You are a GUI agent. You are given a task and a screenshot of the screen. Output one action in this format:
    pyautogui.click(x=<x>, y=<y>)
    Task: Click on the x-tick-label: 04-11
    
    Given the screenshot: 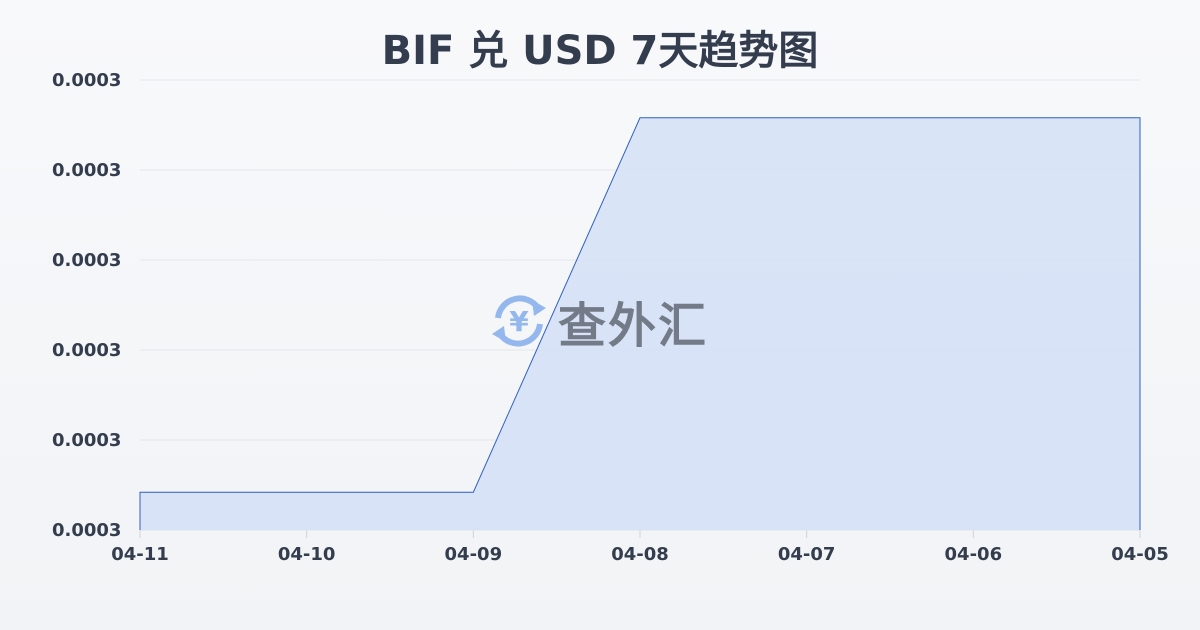 What is the action you would take?
    pyautogui.click(x=140, y=554)
    